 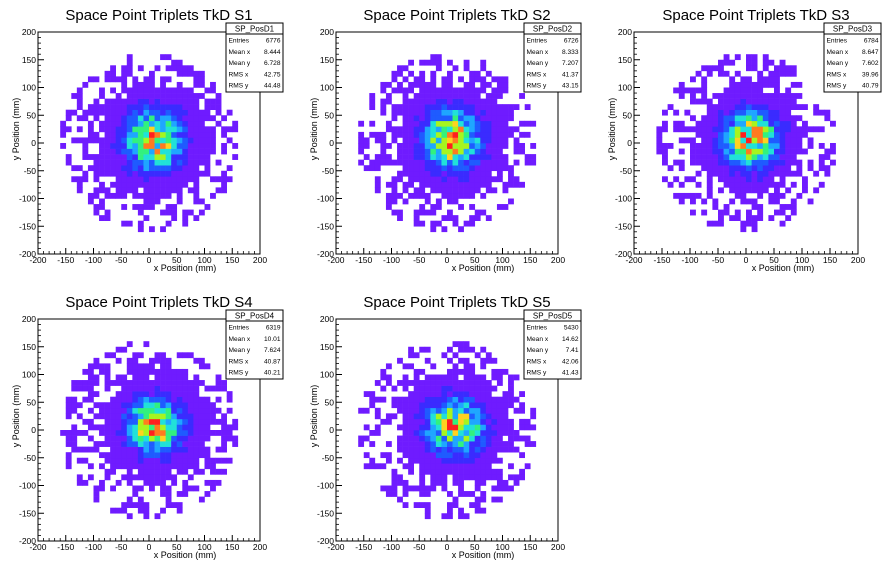 I want to click on y-tick-label: -50, so click(x=328, y=171).